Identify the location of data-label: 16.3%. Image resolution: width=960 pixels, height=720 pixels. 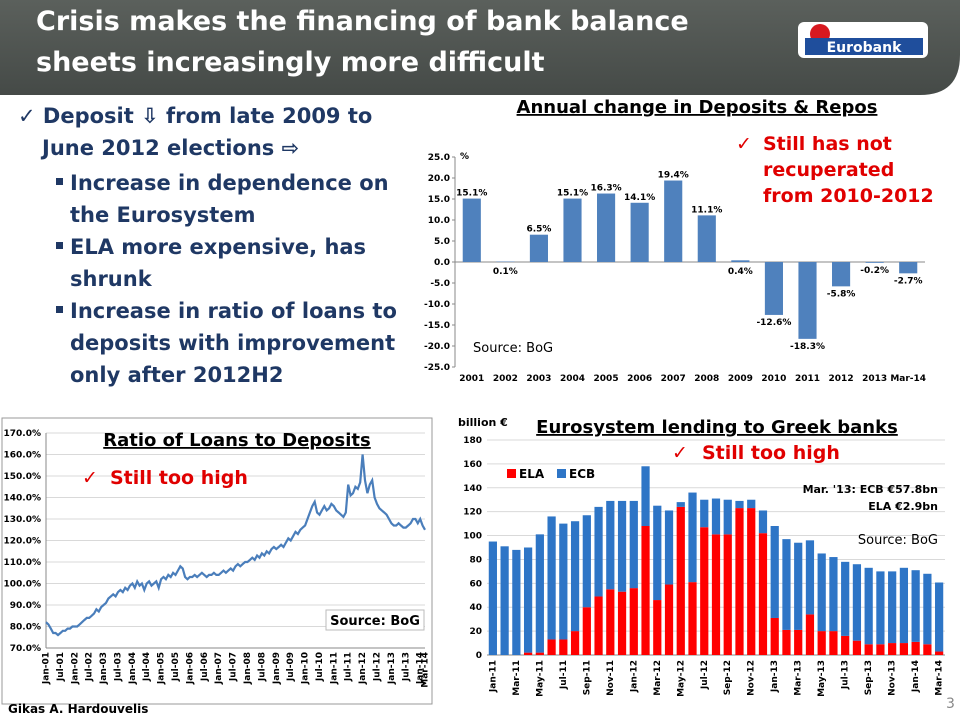
(605, 189).